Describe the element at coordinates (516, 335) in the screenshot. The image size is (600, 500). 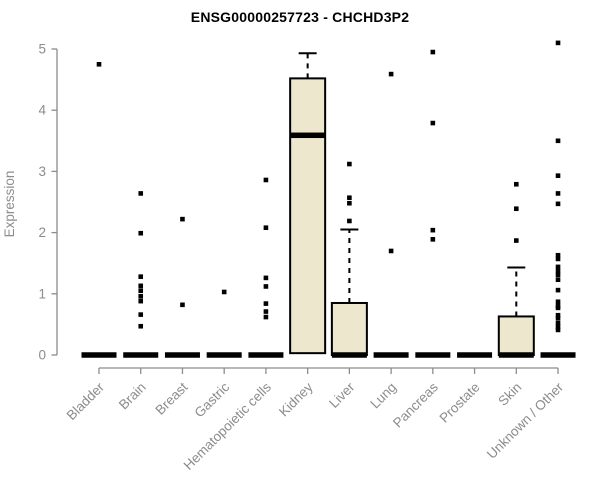
I see `box-skin` at that location.